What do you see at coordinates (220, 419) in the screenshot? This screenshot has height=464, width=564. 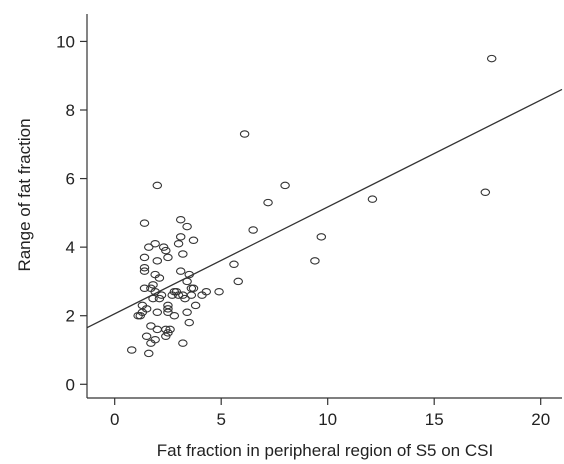 I see `x-tick-label: 5` at bounding box center [220, 419].